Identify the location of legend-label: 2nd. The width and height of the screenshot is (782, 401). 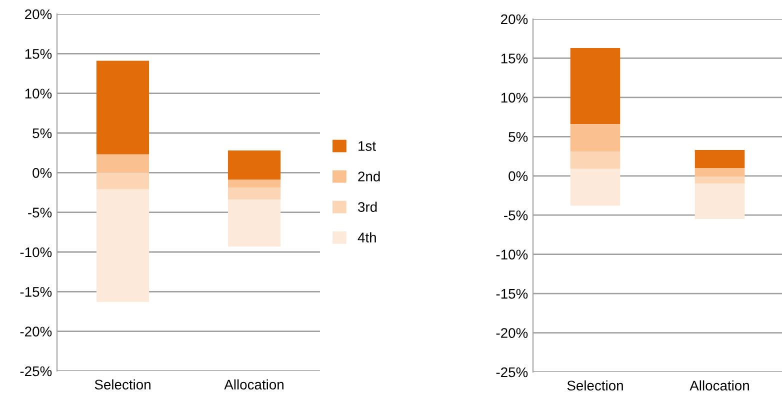
(369, 176).